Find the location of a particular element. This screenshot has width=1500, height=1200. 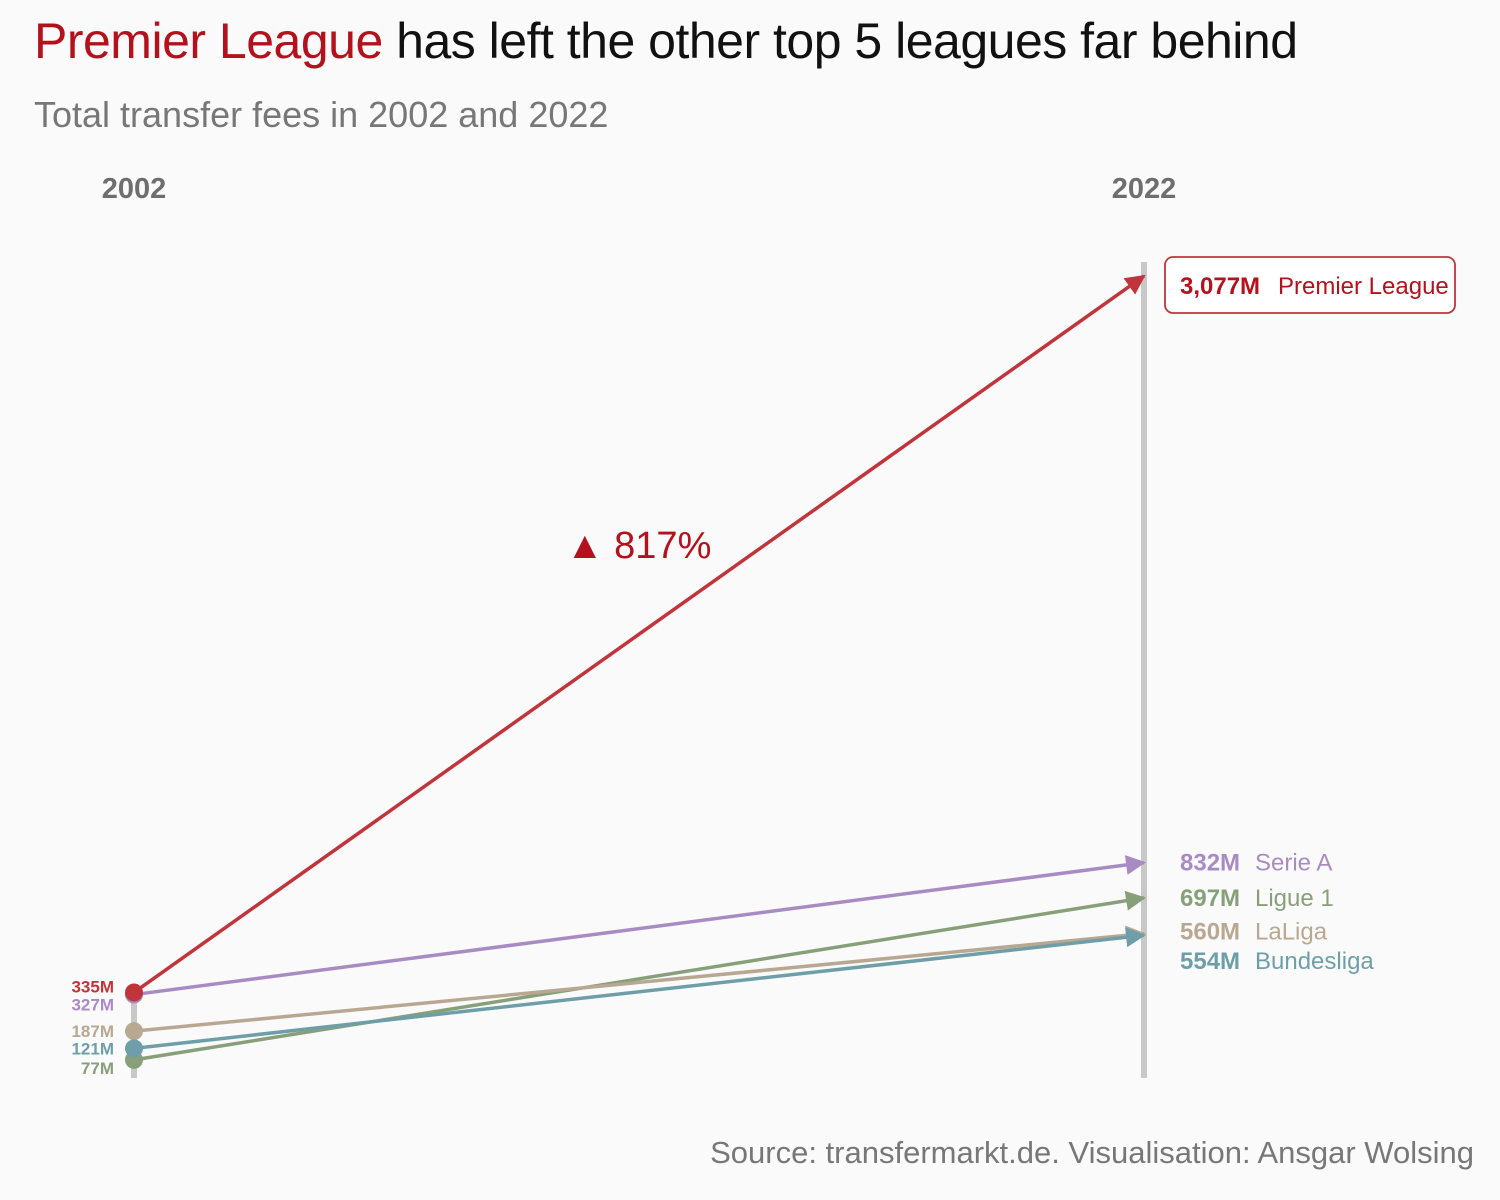

start-label-bundesliga: 121M is located at coordinates (92, 1048).